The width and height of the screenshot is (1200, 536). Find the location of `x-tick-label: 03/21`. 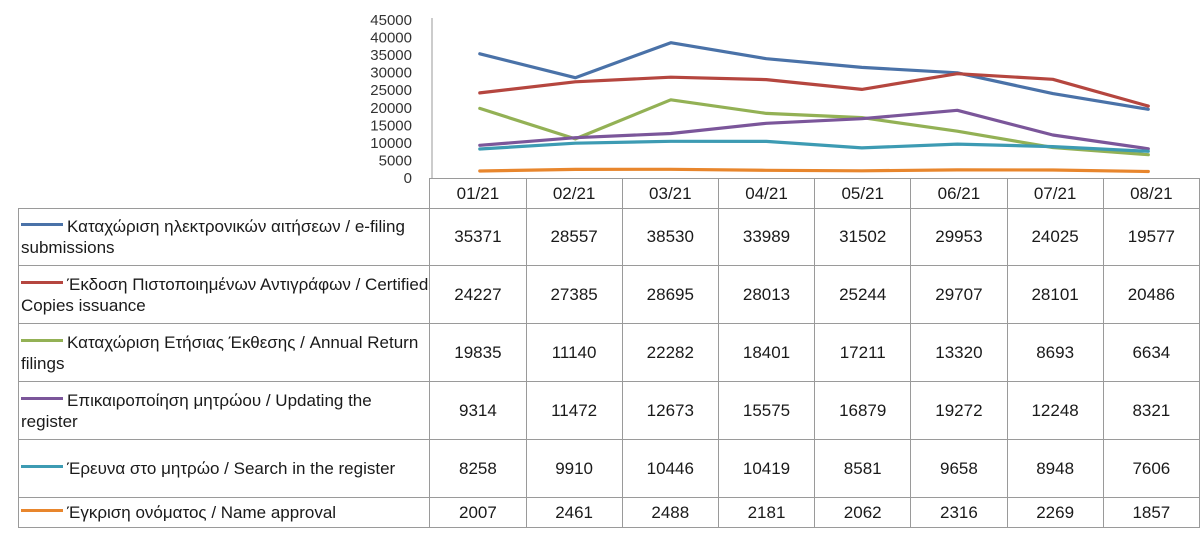

x-tick-label: 03/21 is located at coordinates (670, 193).